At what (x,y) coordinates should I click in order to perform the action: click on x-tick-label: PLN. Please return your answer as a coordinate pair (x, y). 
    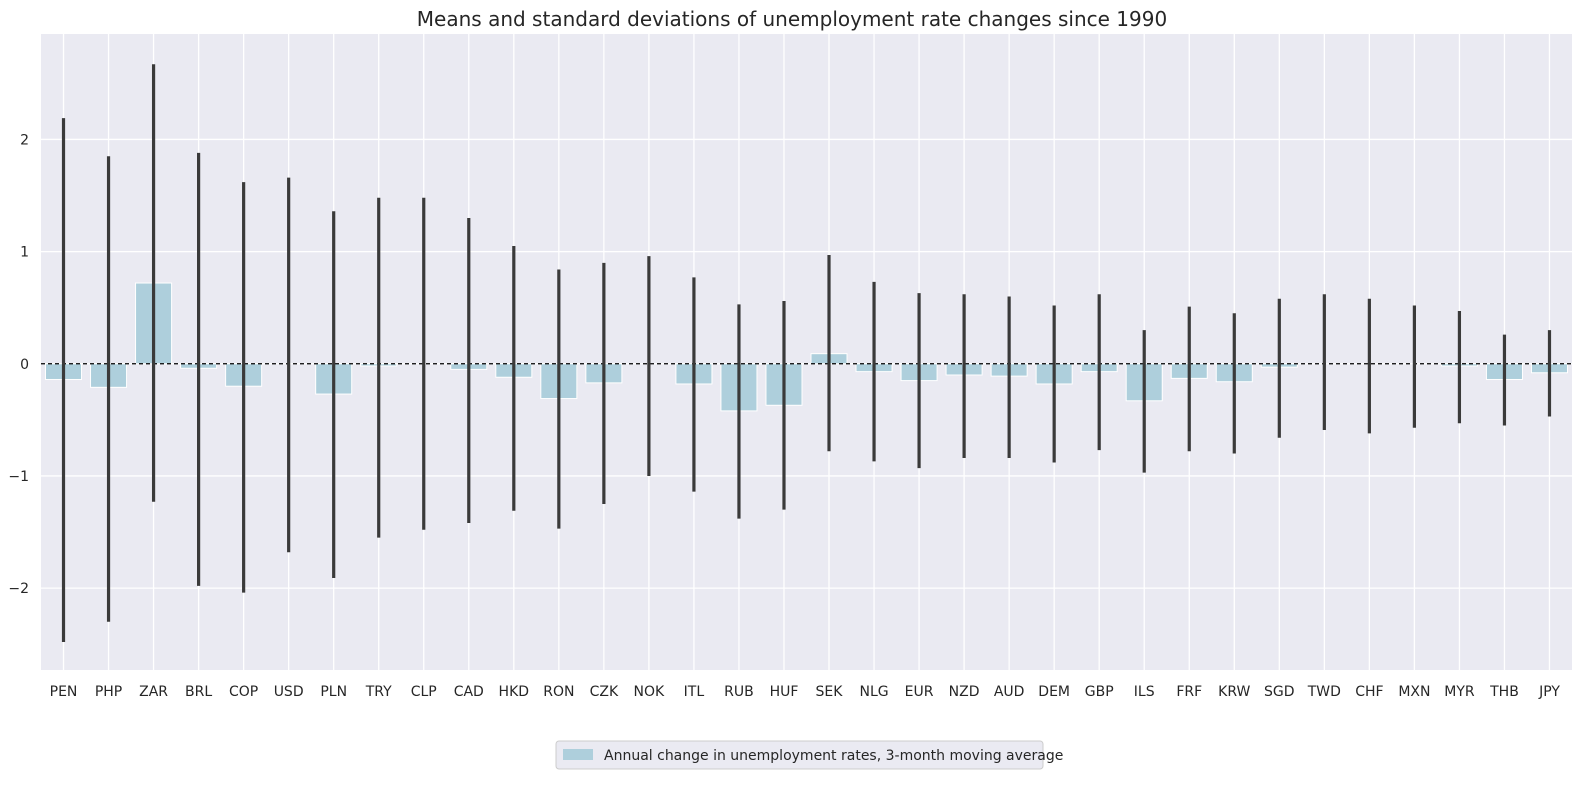
    Looking at the image, I should click on (333, 692).